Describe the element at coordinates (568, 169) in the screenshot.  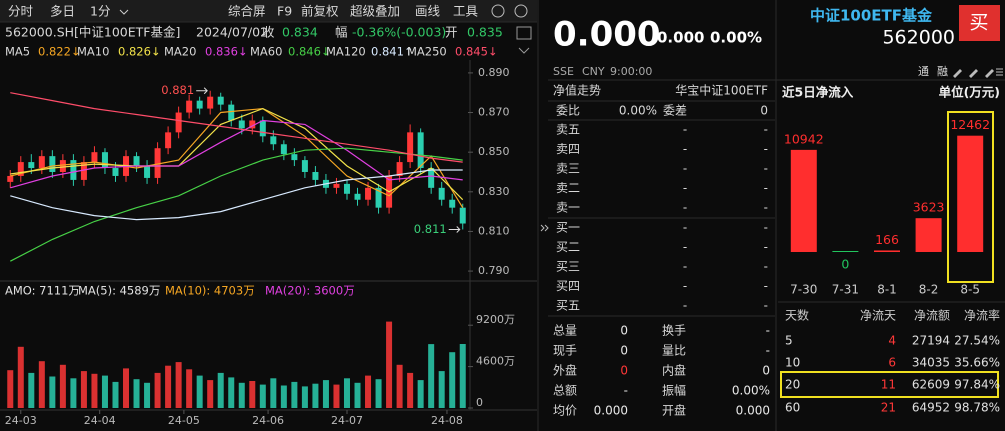
I see `level-label: 卖三` at that location.